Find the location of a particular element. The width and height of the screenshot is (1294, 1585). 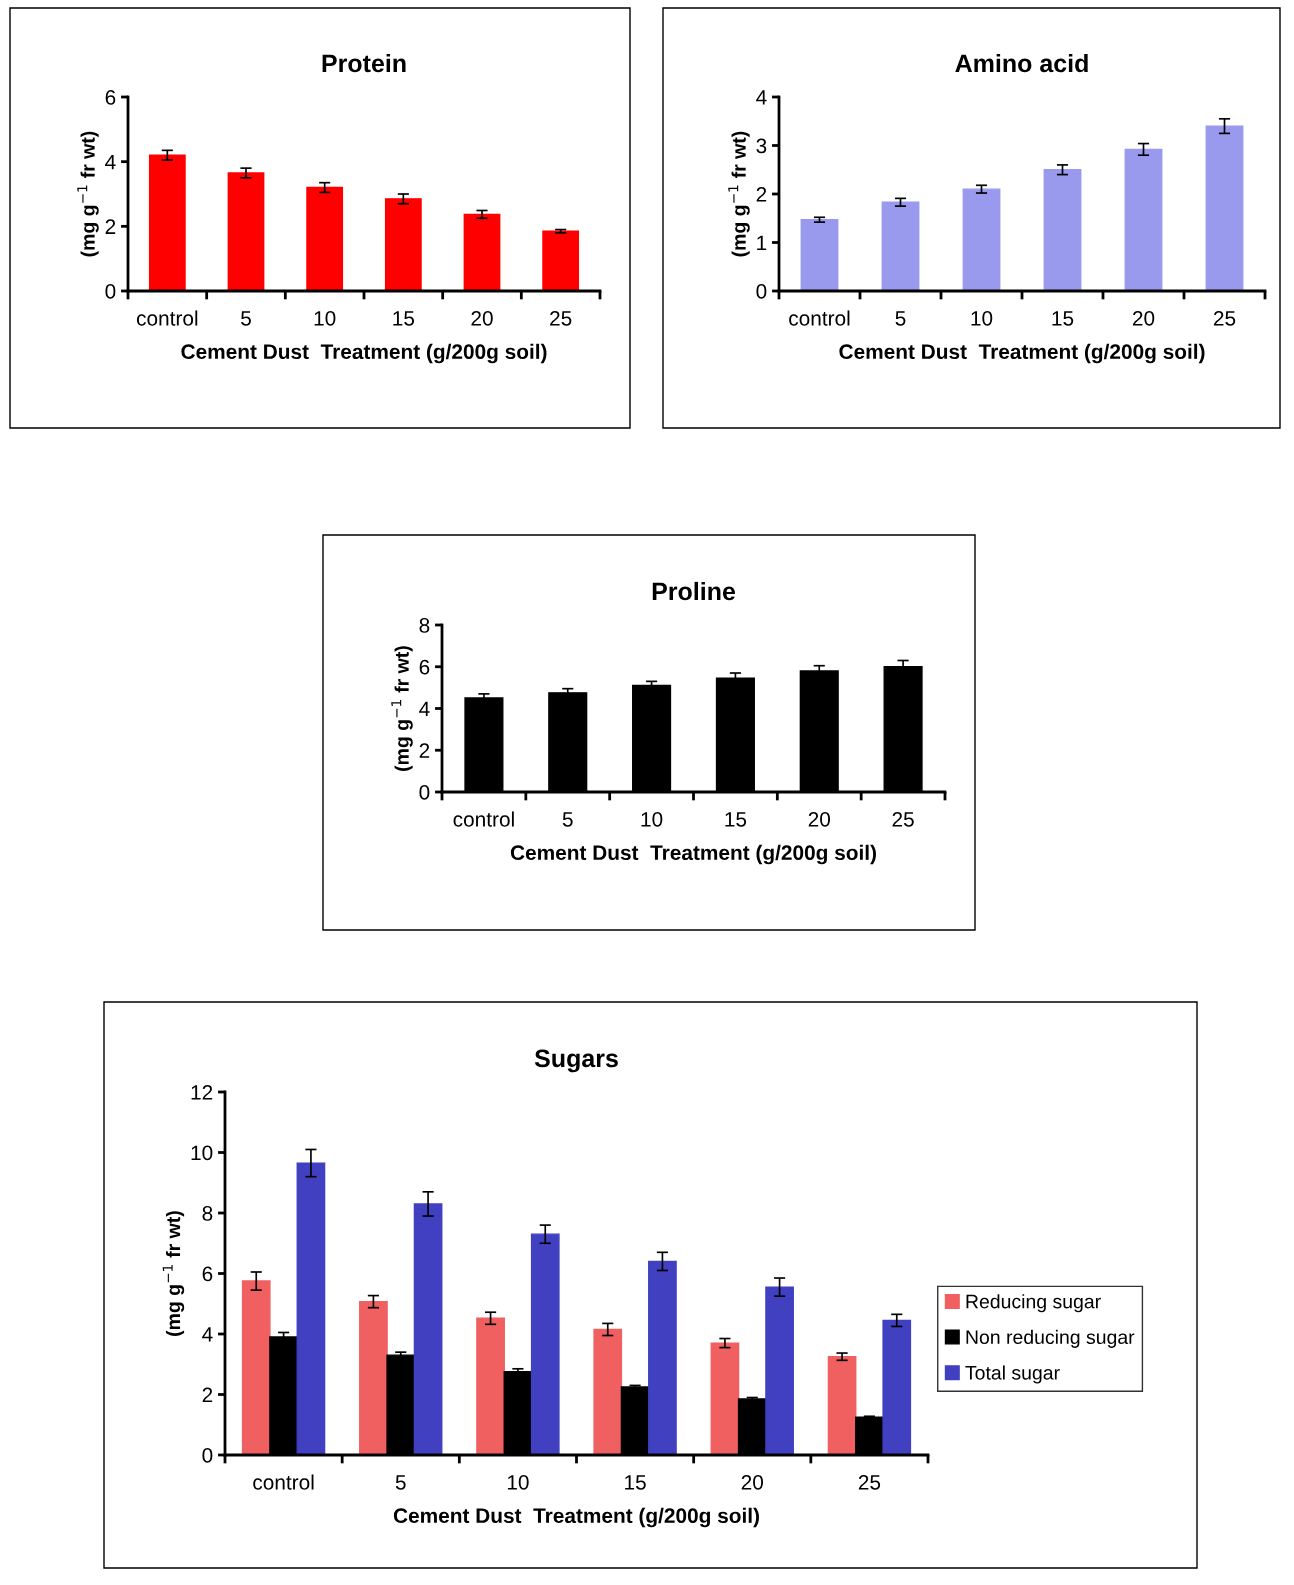

chart-title: Proline is located at coordinates (694, 591).